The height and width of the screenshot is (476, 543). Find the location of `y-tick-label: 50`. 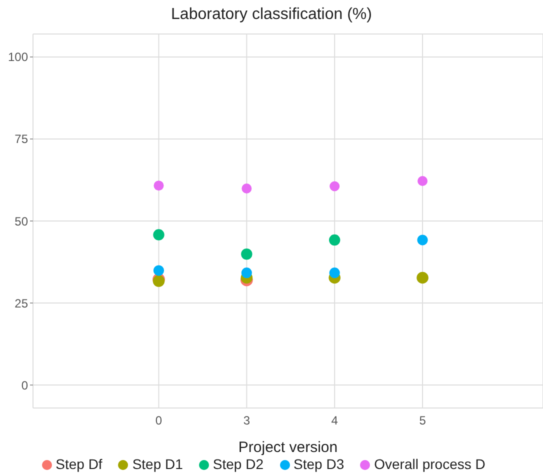

y-tick-label: 50 is located at coordinates (21, 221).